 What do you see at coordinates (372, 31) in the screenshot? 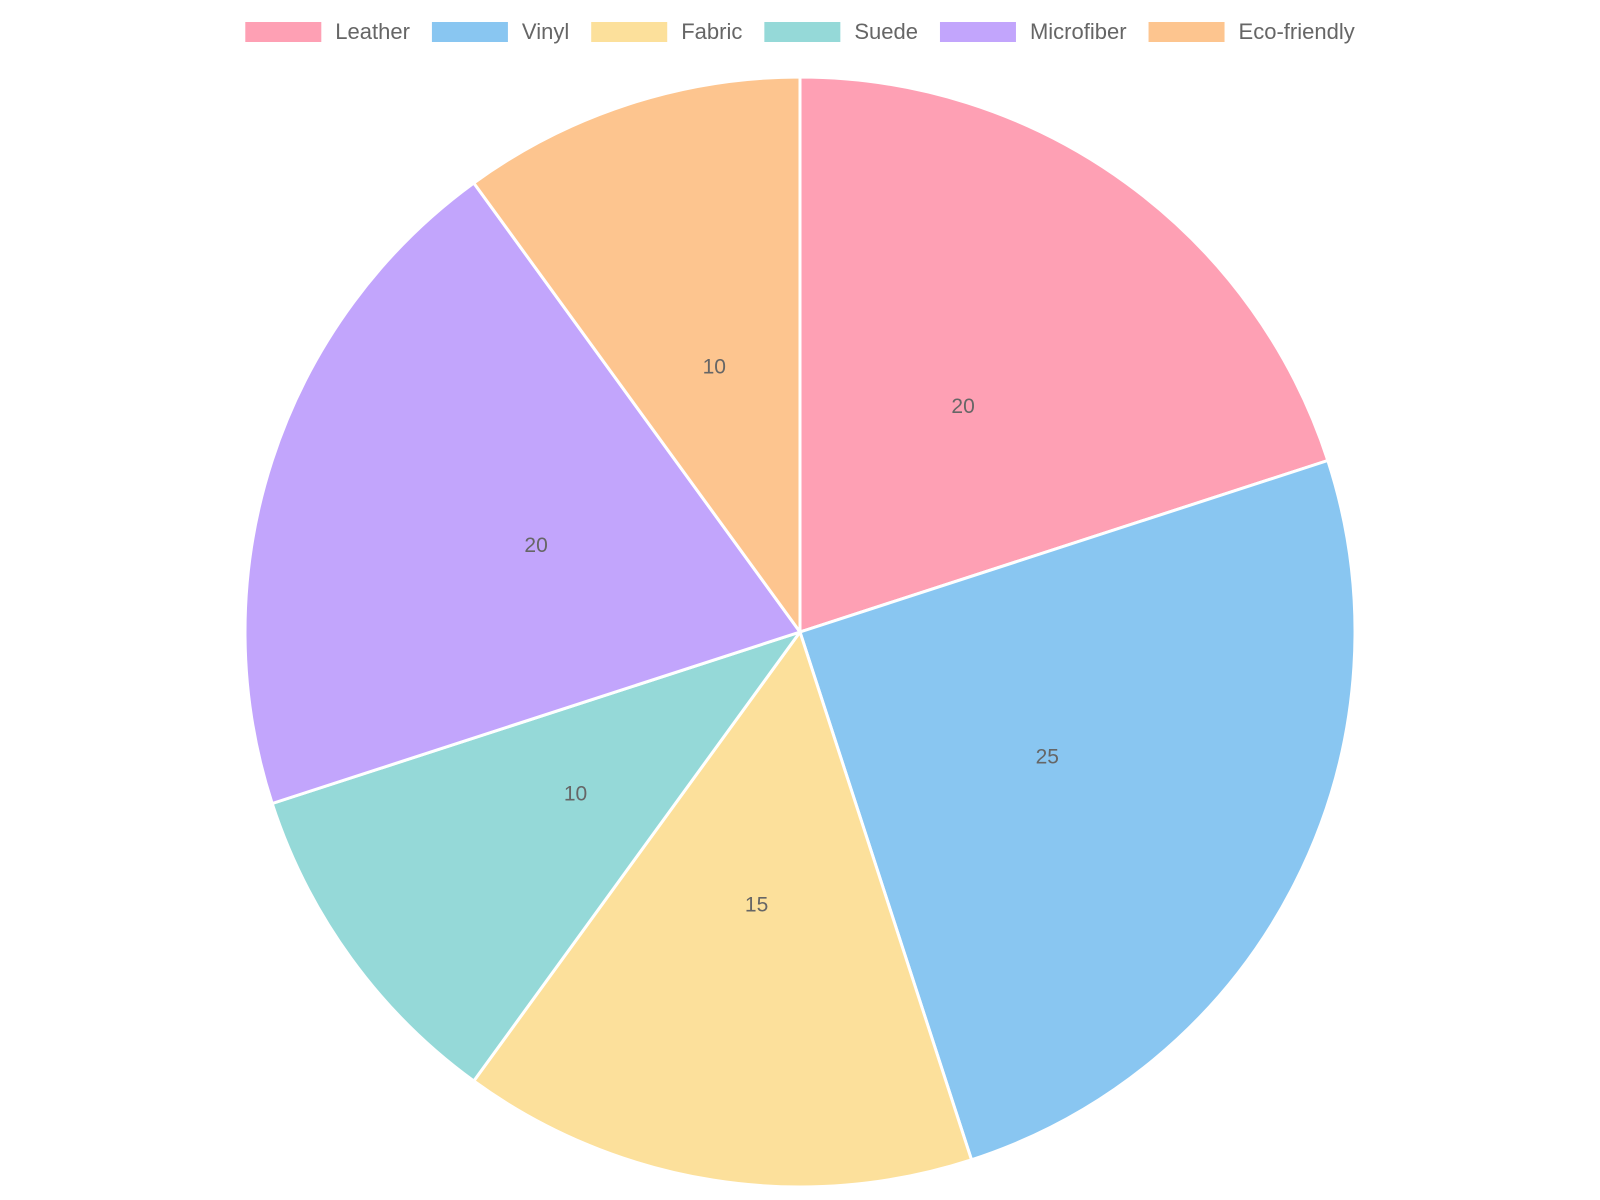
I see `legend-text: Leather` at bounding box center [372, 31].